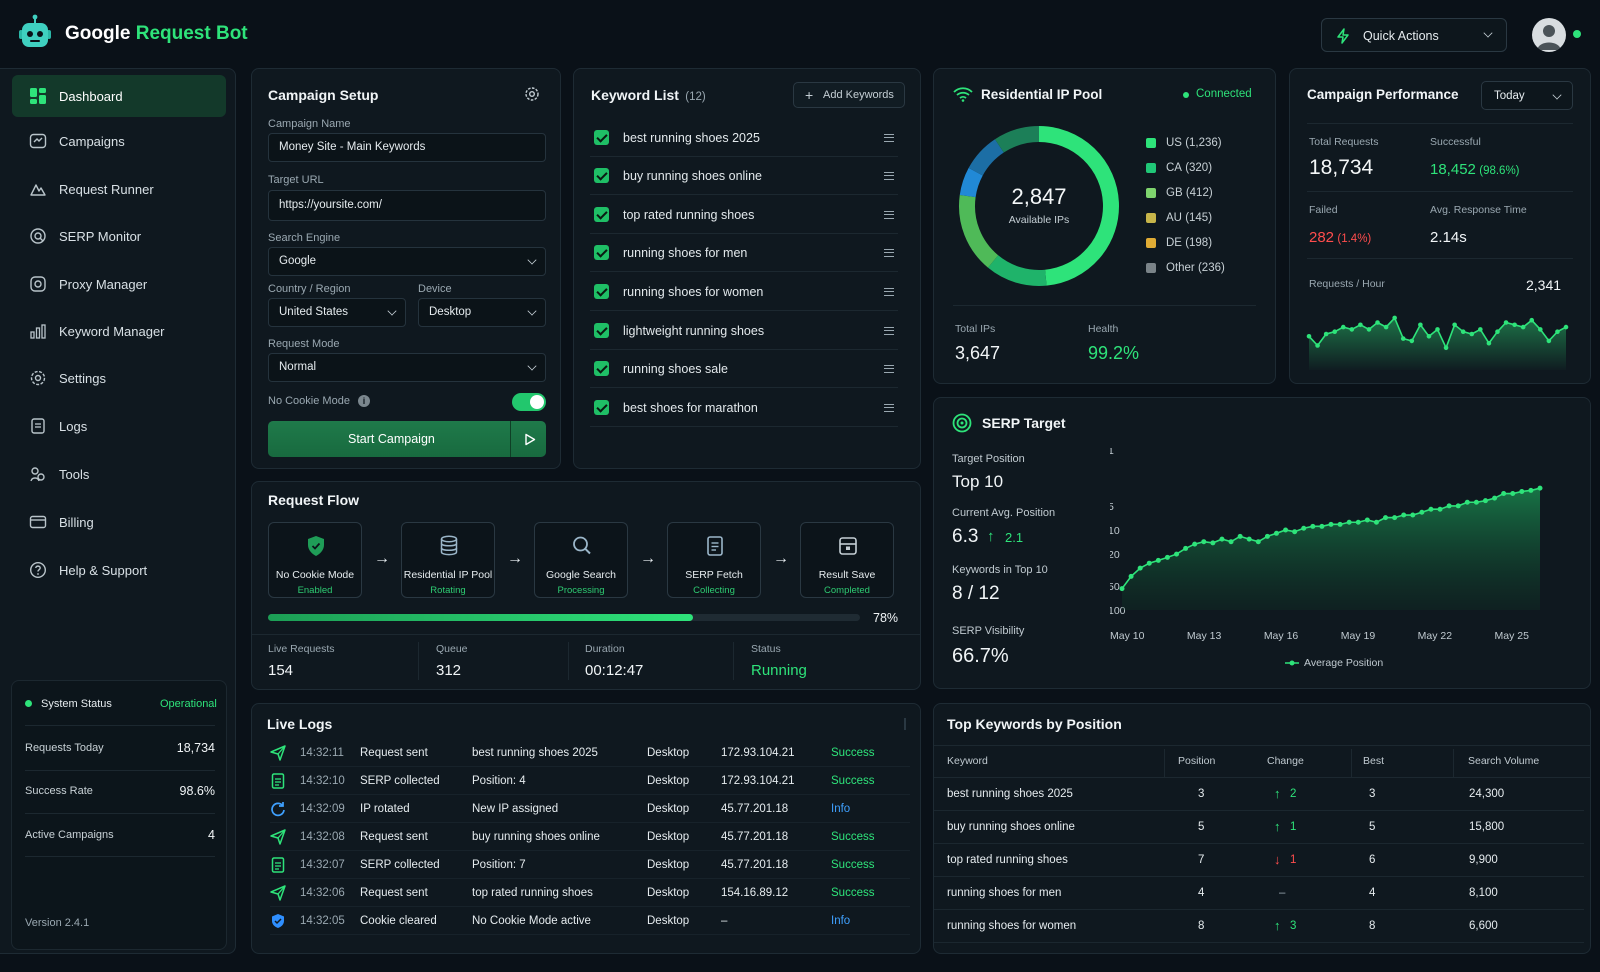 The image size is (1600, 972). What do you see at coordinates (448, 560) in the screenshot?
I see `flow-step-ip-pool: Residential IP Pool Rotating` at bounding box center [448, 560].